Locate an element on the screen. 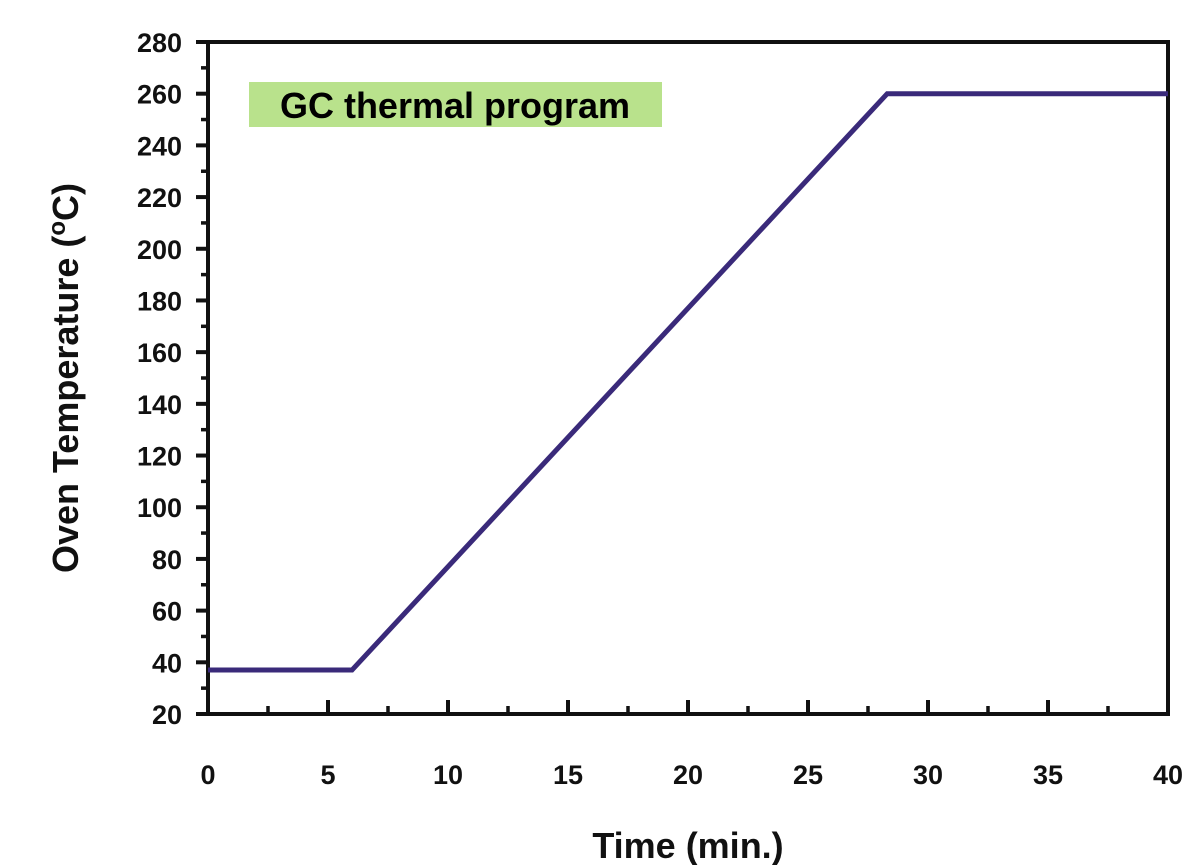  x-tick-label: 30 is located at coordinates (928, 775).